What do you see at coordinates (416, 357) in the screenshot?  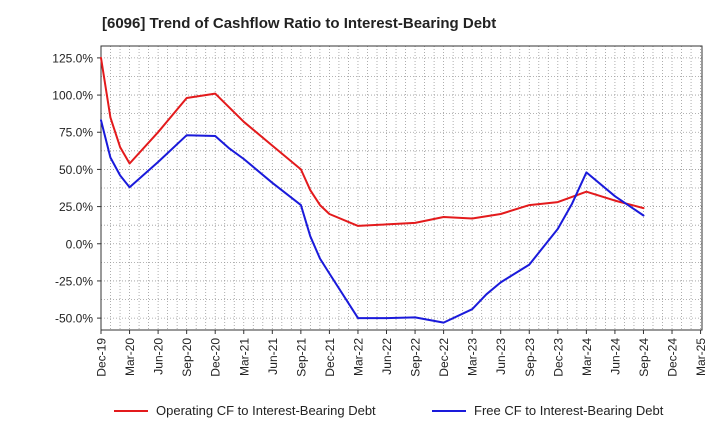 I see `x-tick-label: Sep-22` at bounding box center [416, 357].